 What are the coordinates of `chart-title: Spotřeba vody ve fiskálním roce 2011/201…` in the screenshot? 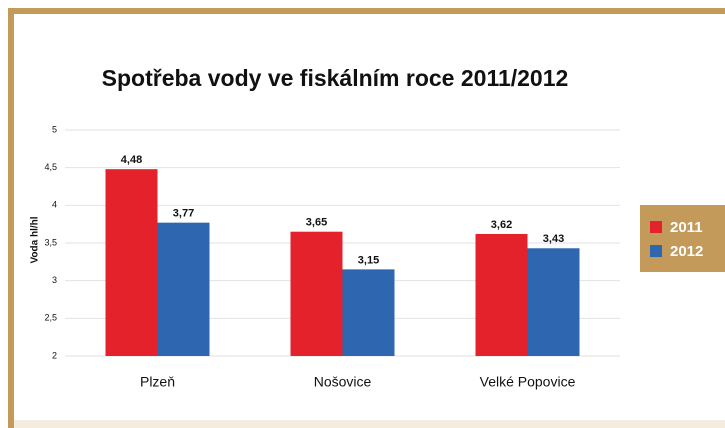 It's located at (335, 78).